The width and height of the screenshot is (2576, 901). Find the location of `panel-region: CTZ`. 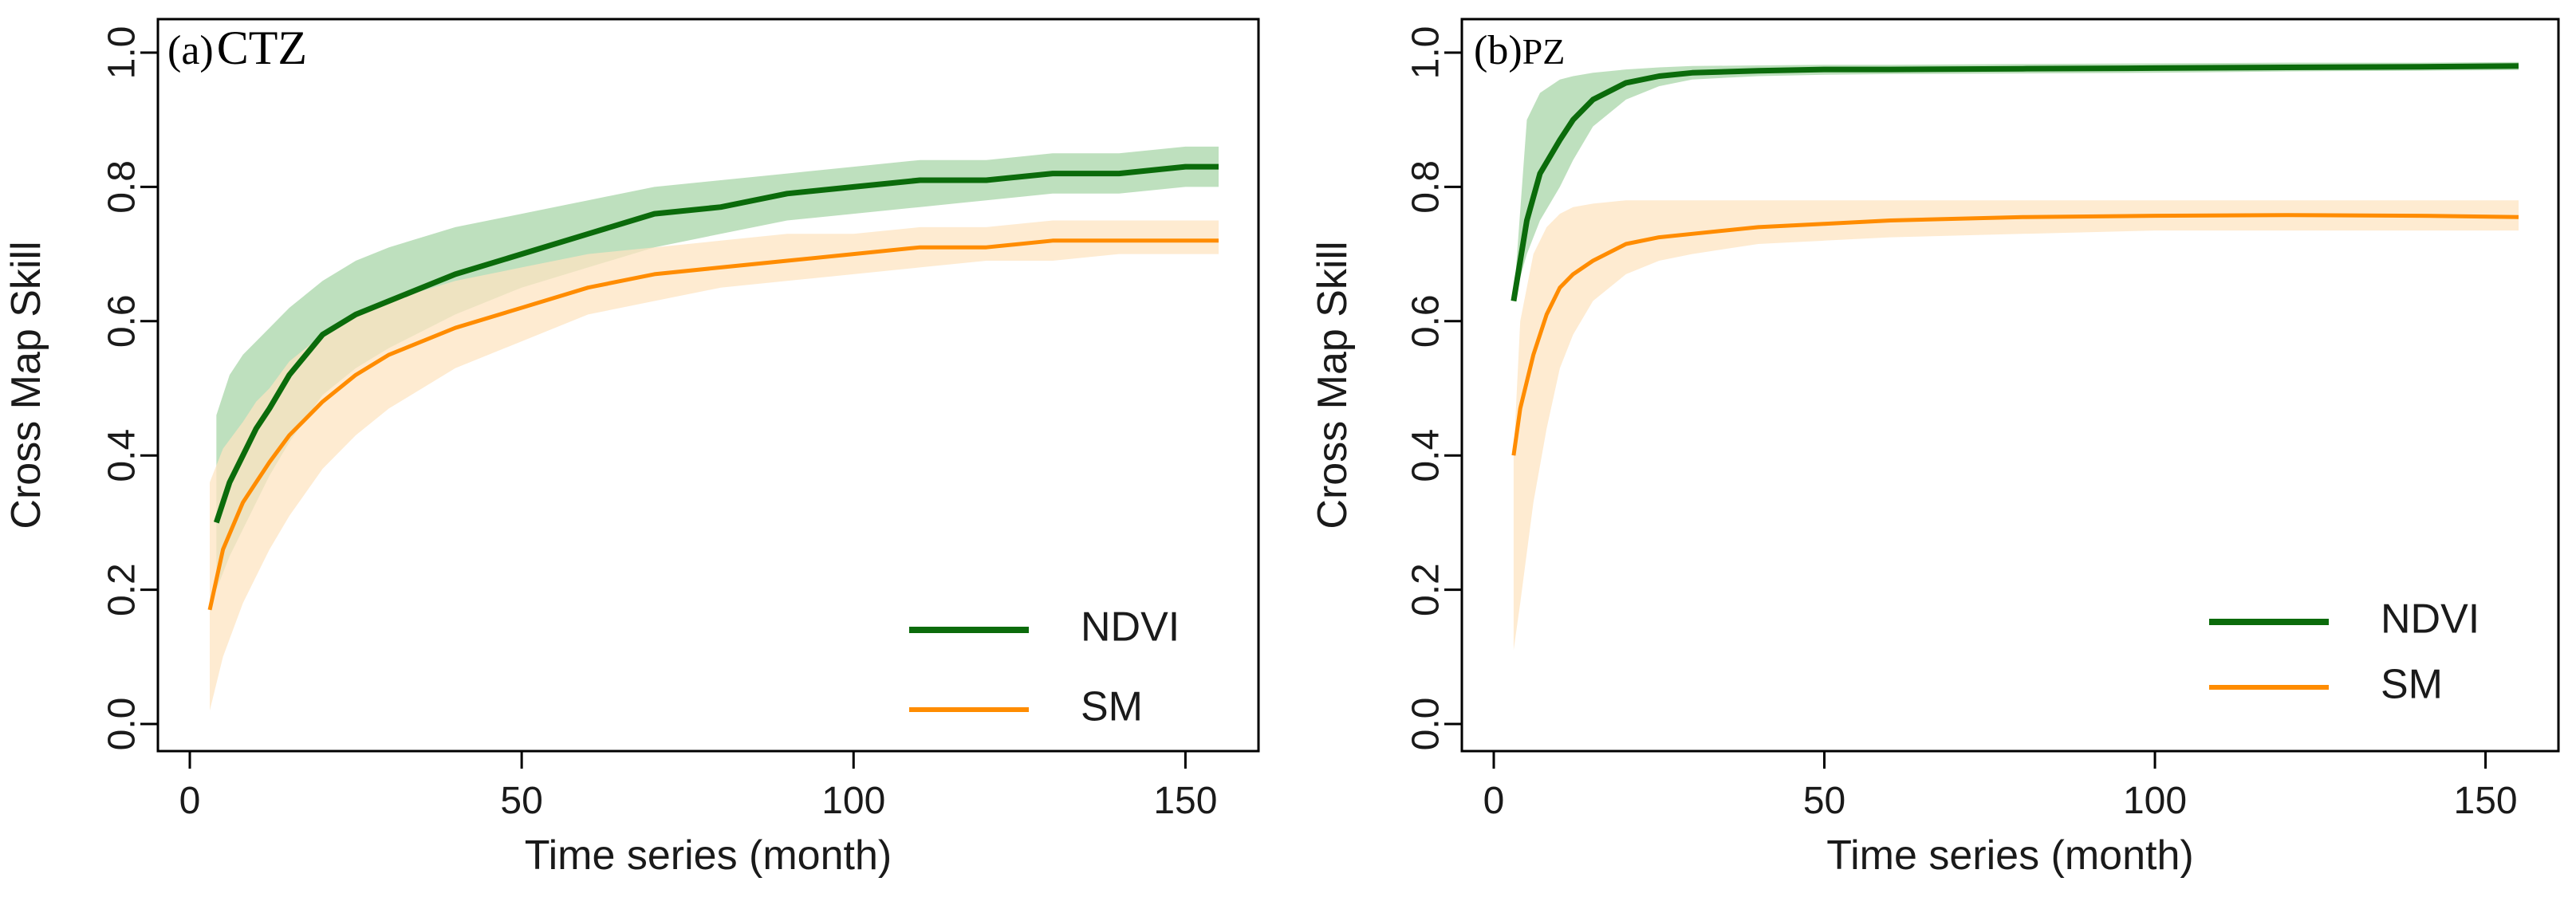

panel-region: CTZ is located at coordinates (262, 48).